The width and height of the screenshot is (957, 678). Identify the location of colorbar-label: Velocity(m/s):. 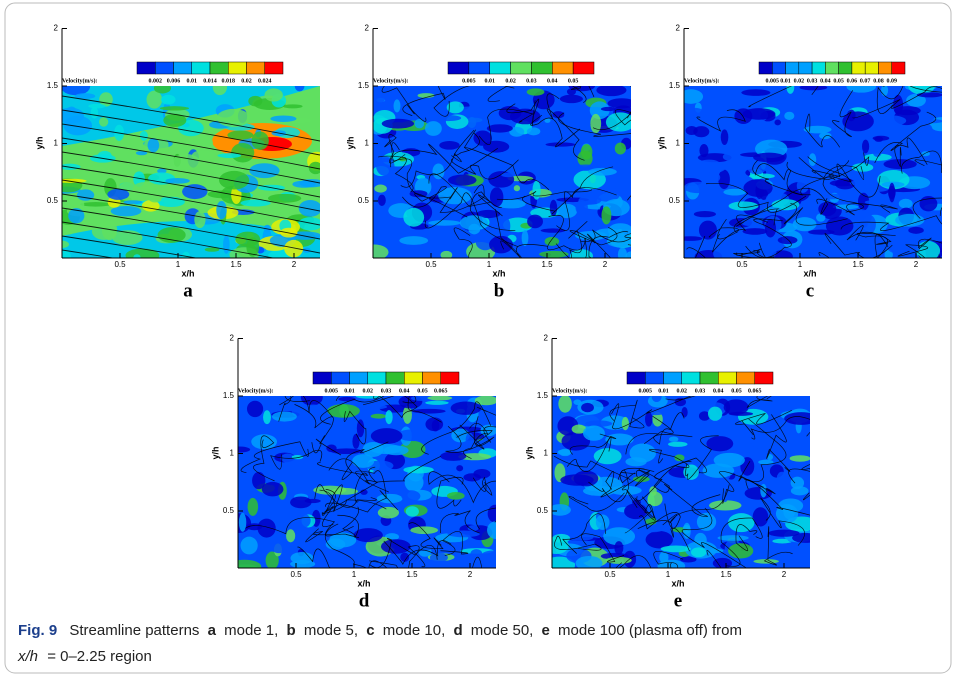
(79, 80).